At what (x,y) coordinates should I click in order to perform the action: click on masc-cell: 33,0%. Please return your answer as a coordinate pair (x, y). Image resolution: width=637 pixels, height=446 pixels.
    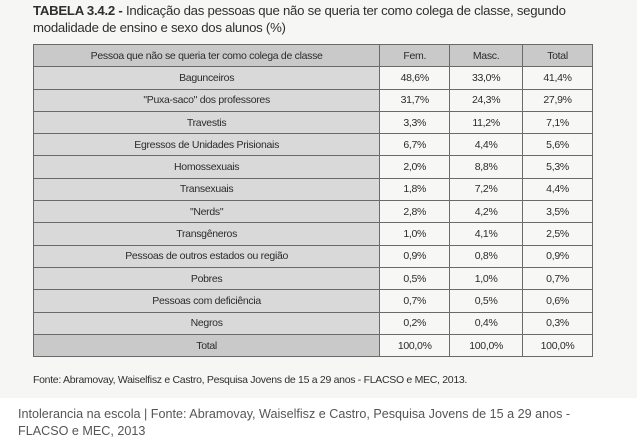
    Looking at the image, I should click on (486, 78).